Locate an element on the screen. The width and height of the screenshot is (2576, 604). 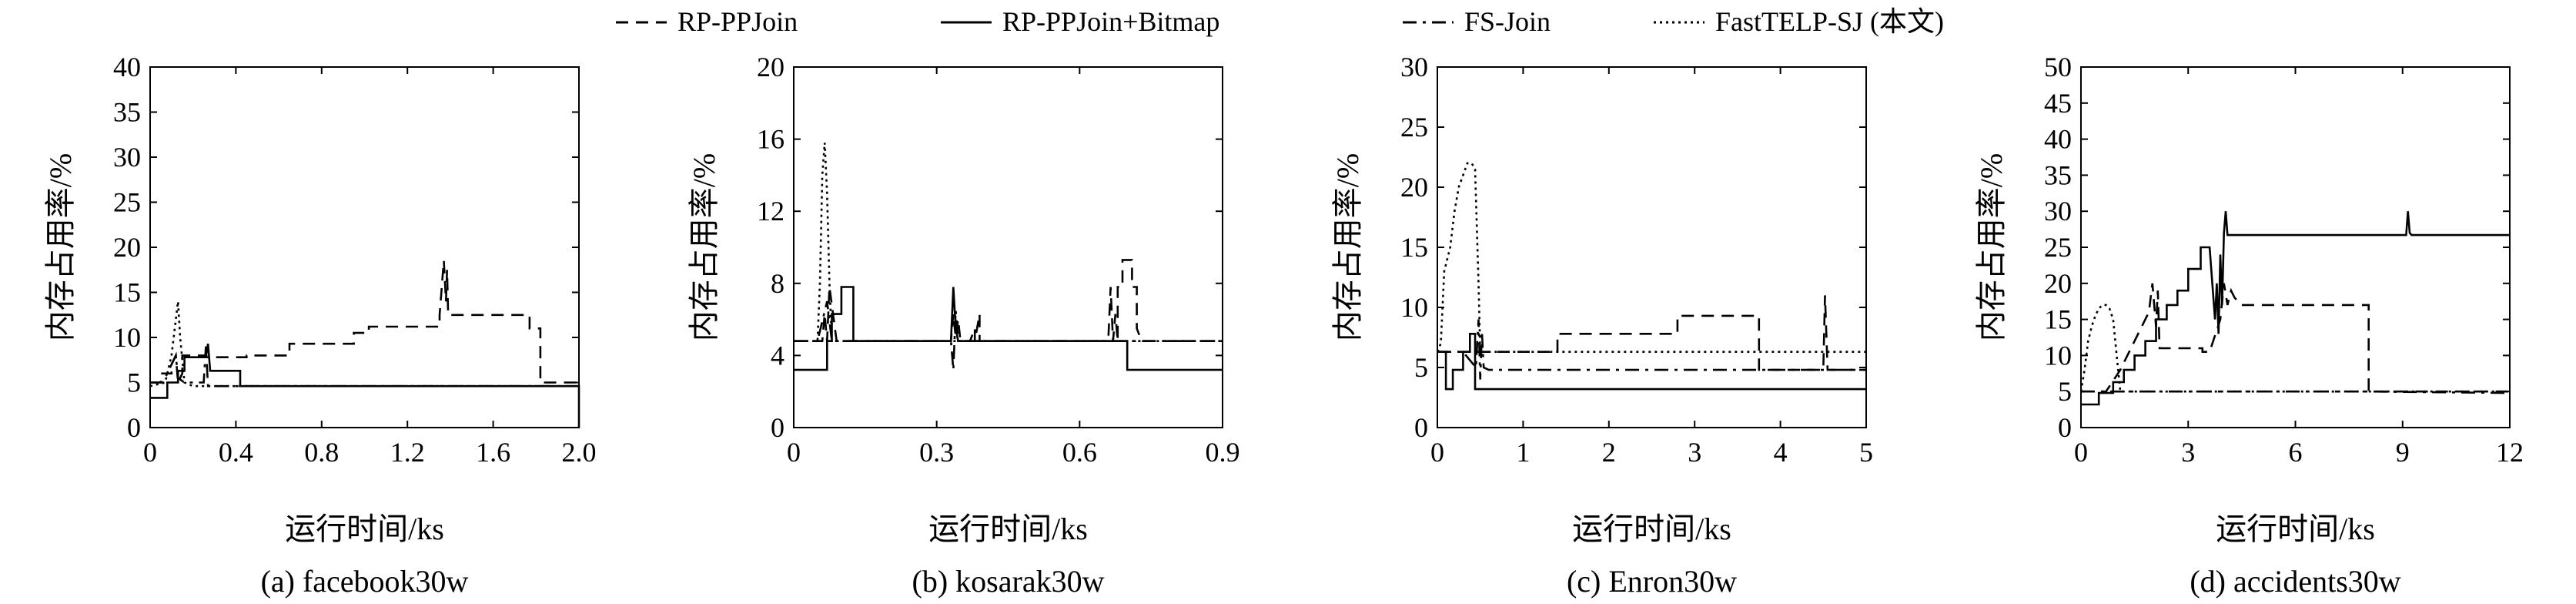
legend-label-rp-ppjoin: RP-PPJoin is located at coordinates (738, 21).